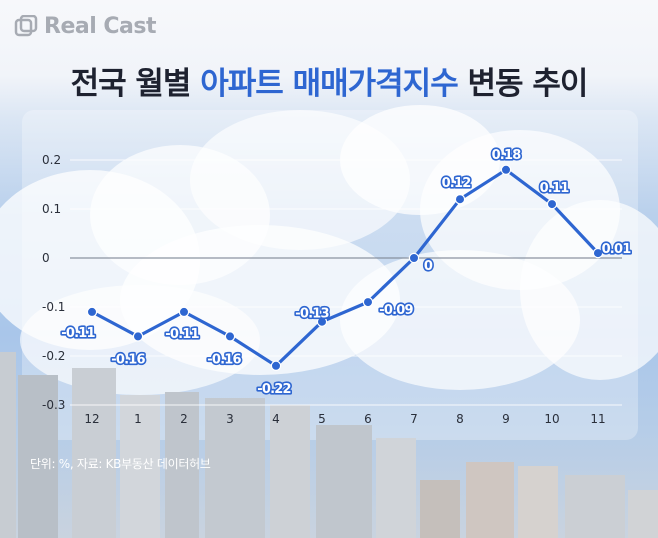 Image resolution: width=658 pixels, height=538 pixels. I want to click on x-tick-label: 4, so click(276, 419).